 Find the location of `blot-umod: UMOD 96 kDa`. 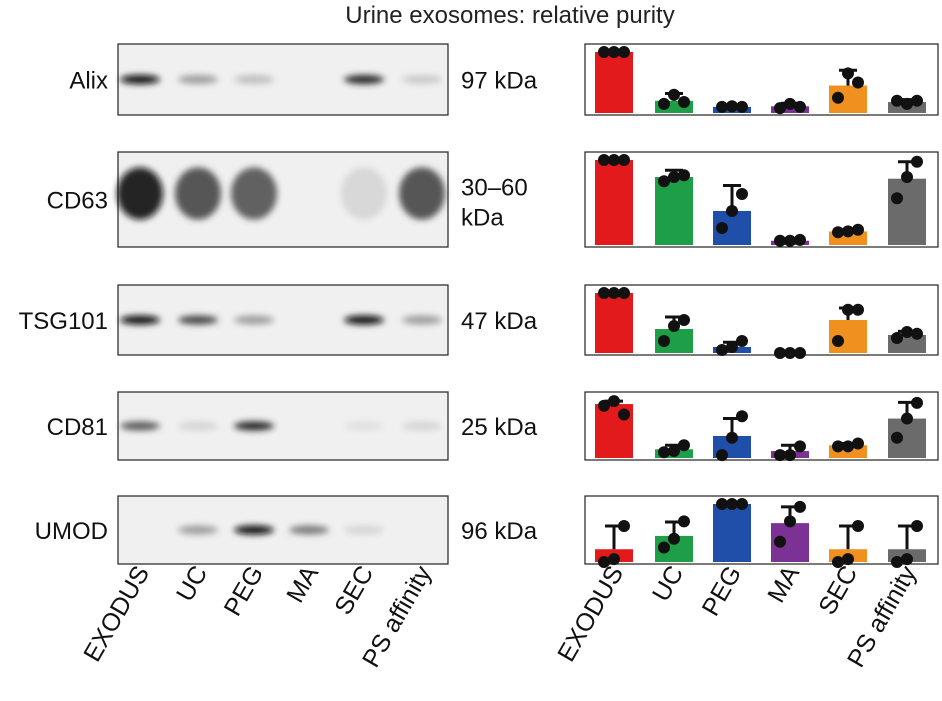

blot-umod: UMOD 96 kDa is located at coordinates (286, 530).